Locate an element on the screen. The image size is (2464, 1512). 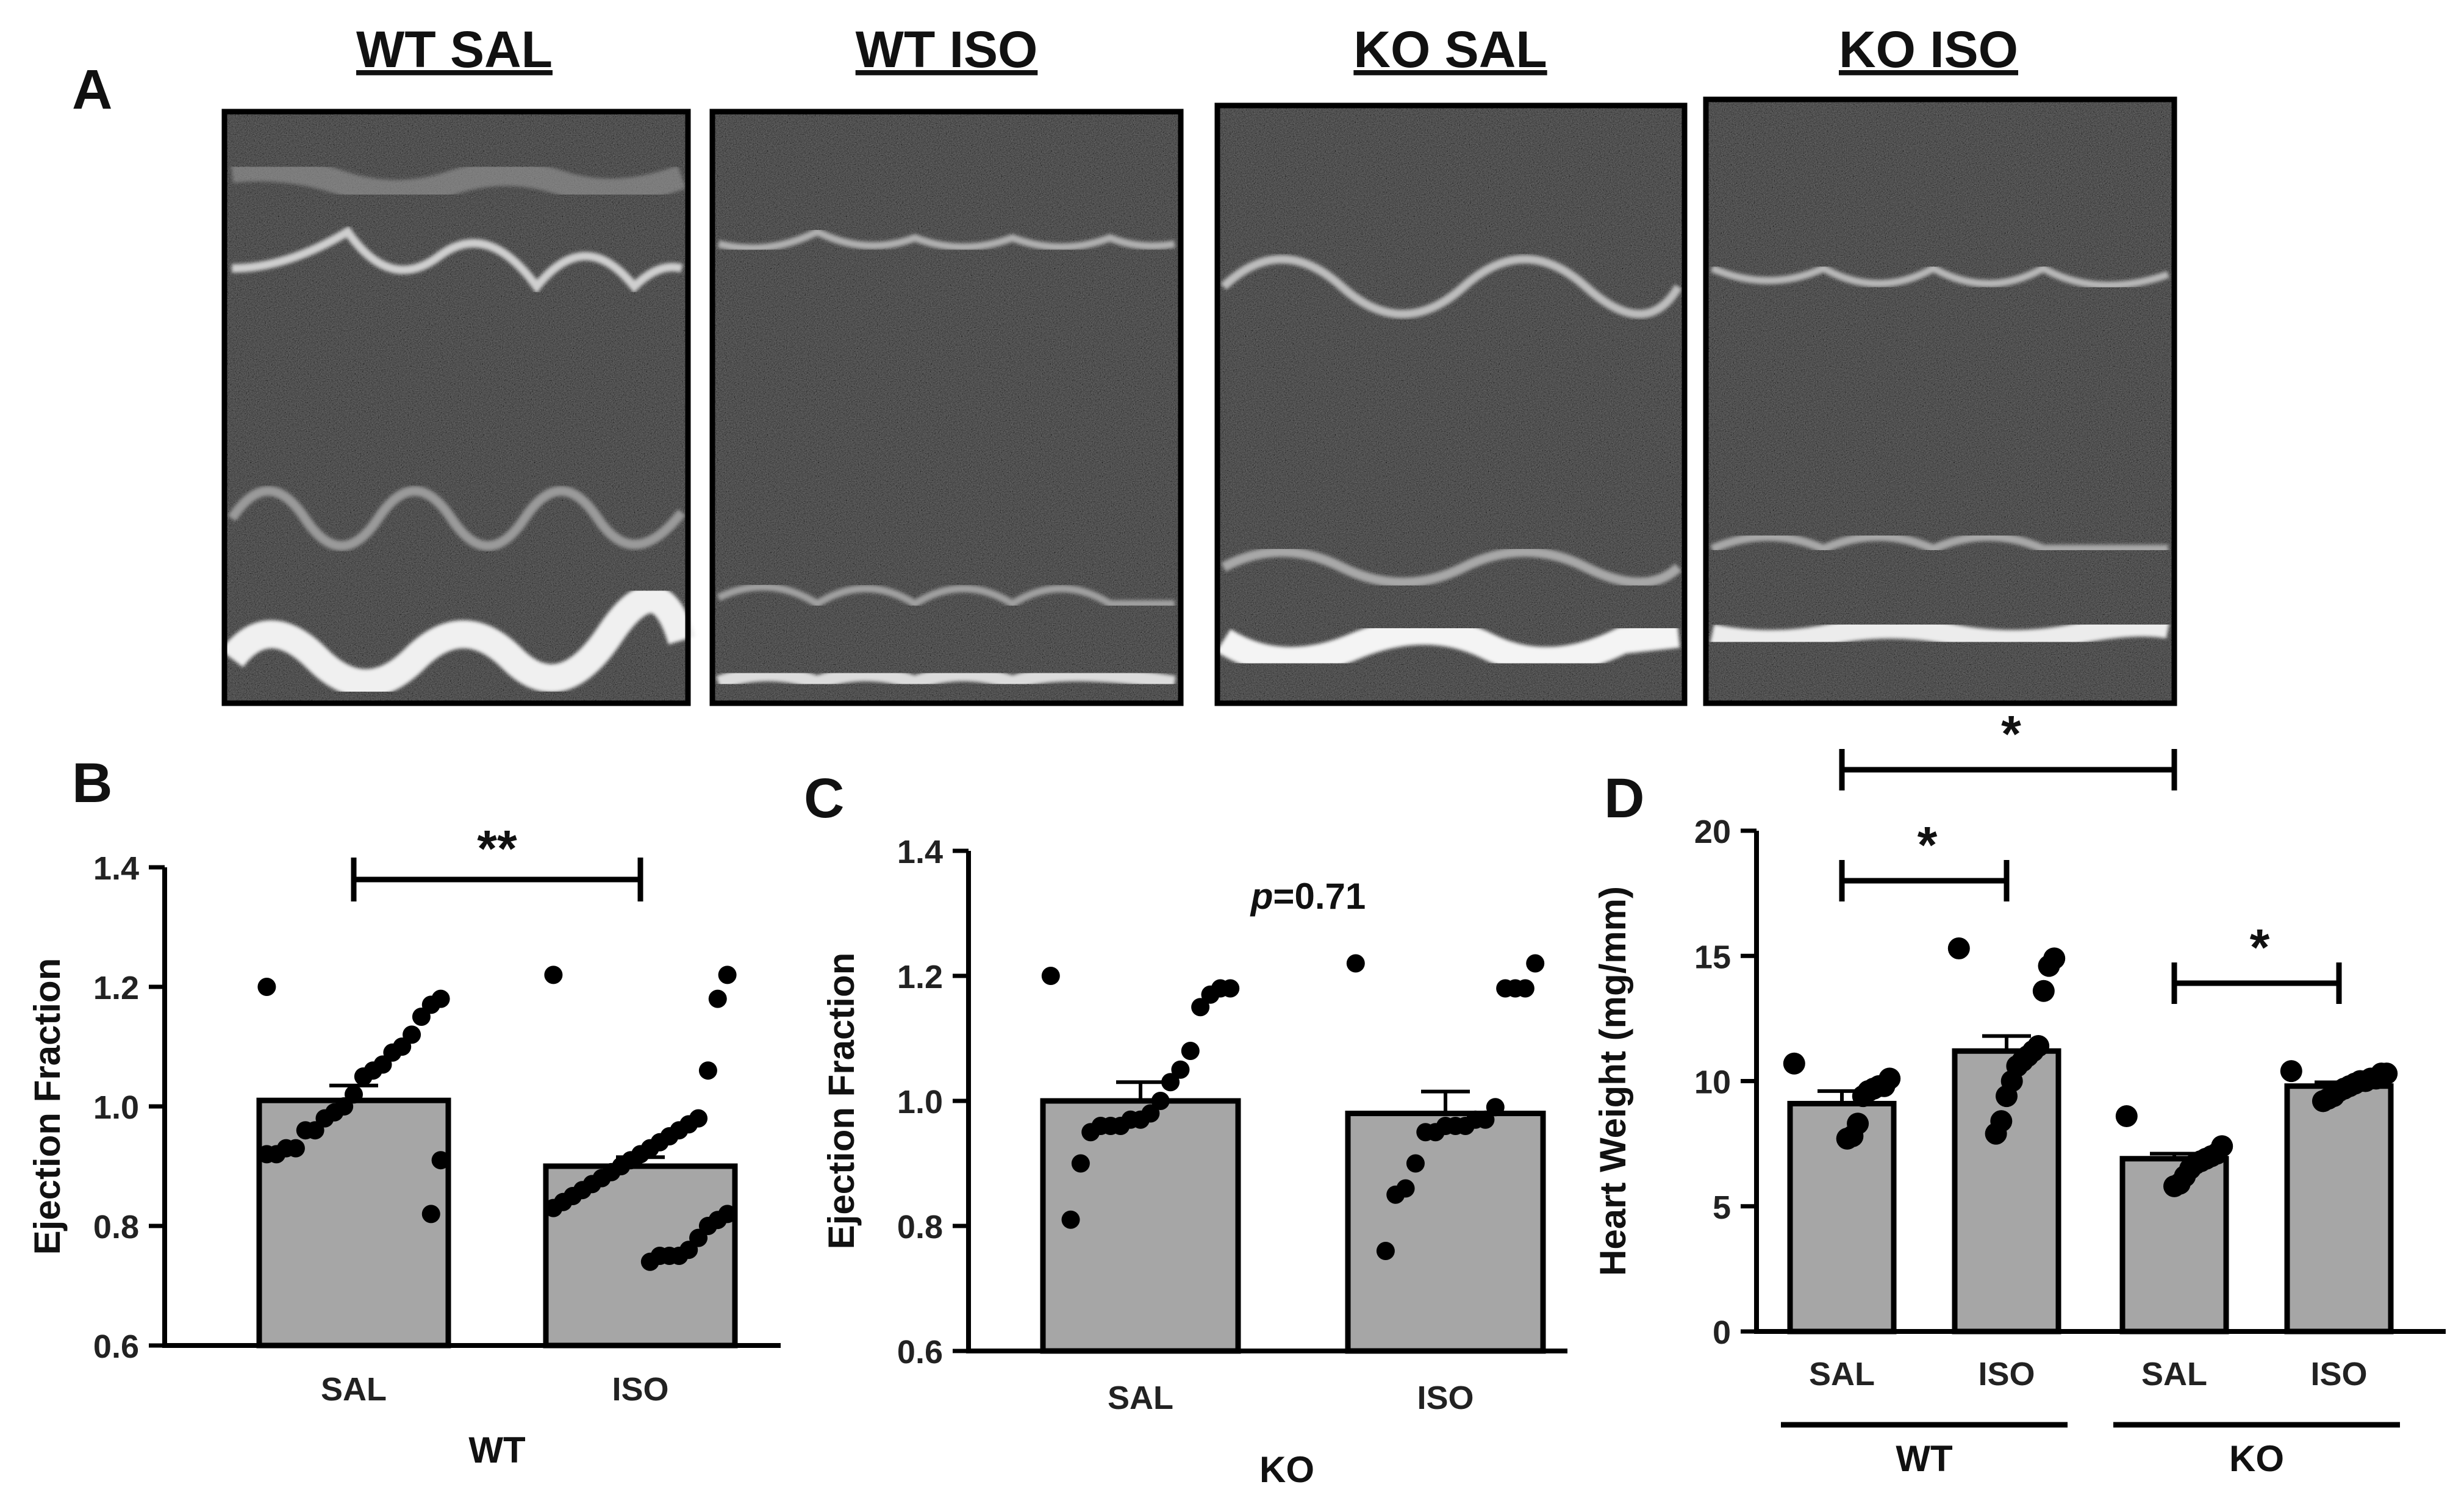
group-label: KO is located at coordinates (2256, 1458).